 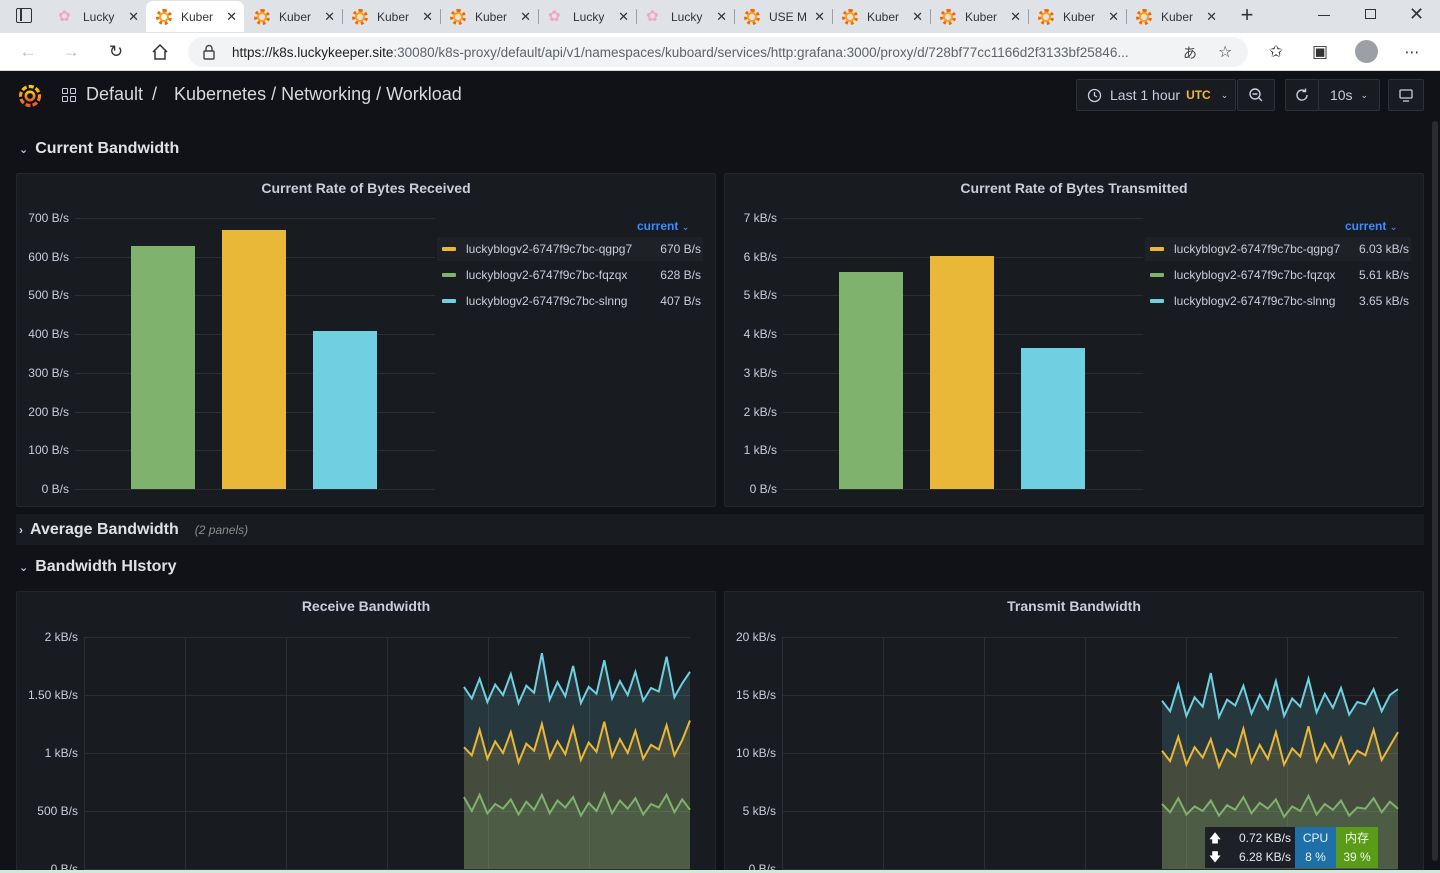 What do you see at coordinates (1028, 16) in the screenshot?
I see `tab-separator` at bounding box center [1028, 16].